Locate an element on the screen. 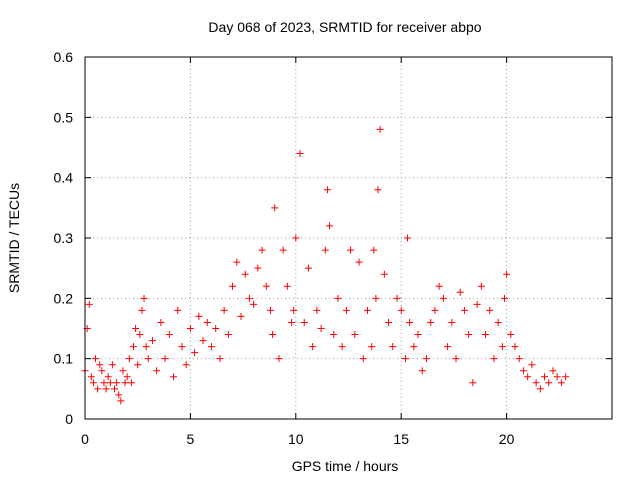  x-tick-label: 0 is located at coordinates (85, 439).